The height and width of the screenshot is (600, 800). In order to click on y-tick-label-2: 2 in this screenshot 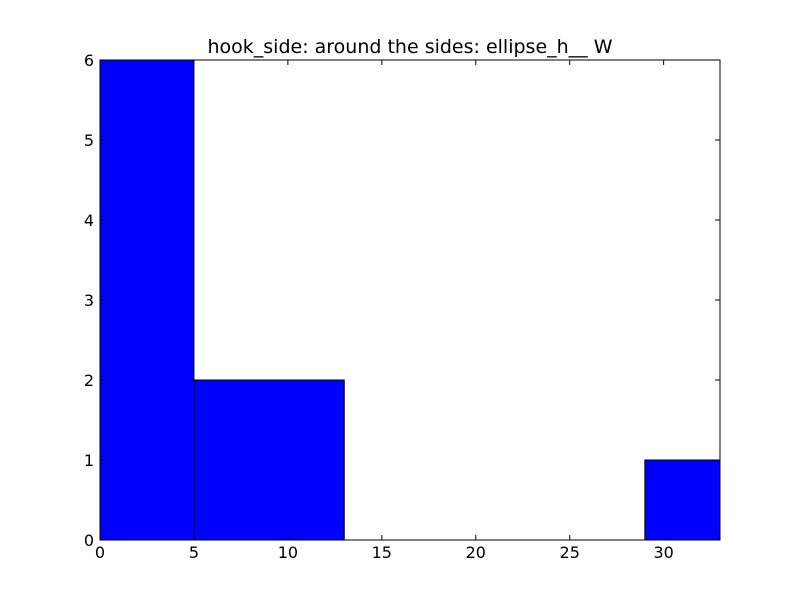, I will do `click(89, 380)`.